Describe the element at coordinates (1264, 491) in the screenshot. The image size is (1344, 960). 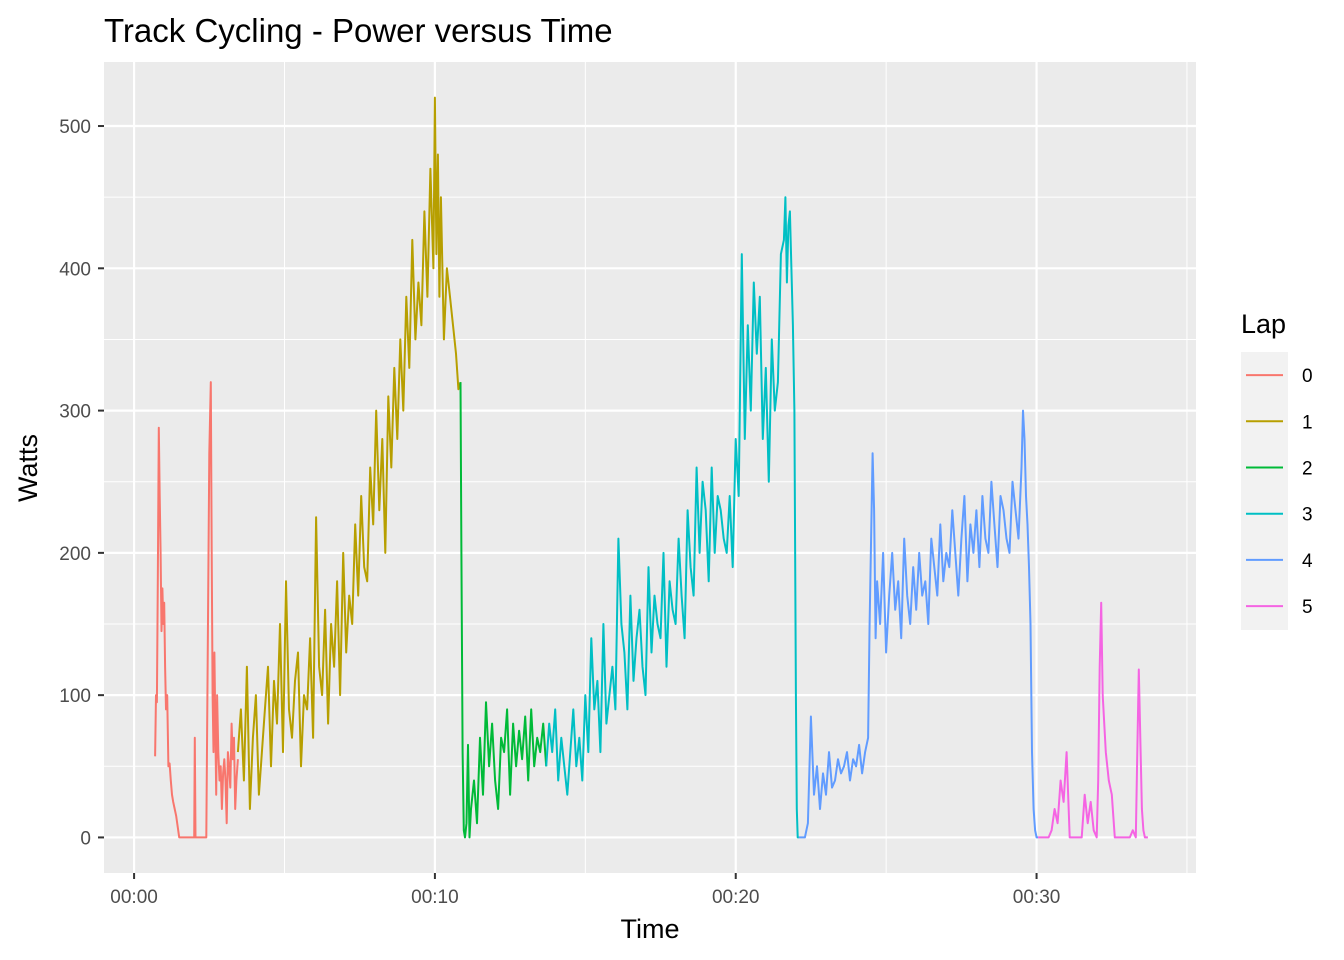
I see `legend-key-background` at that location.